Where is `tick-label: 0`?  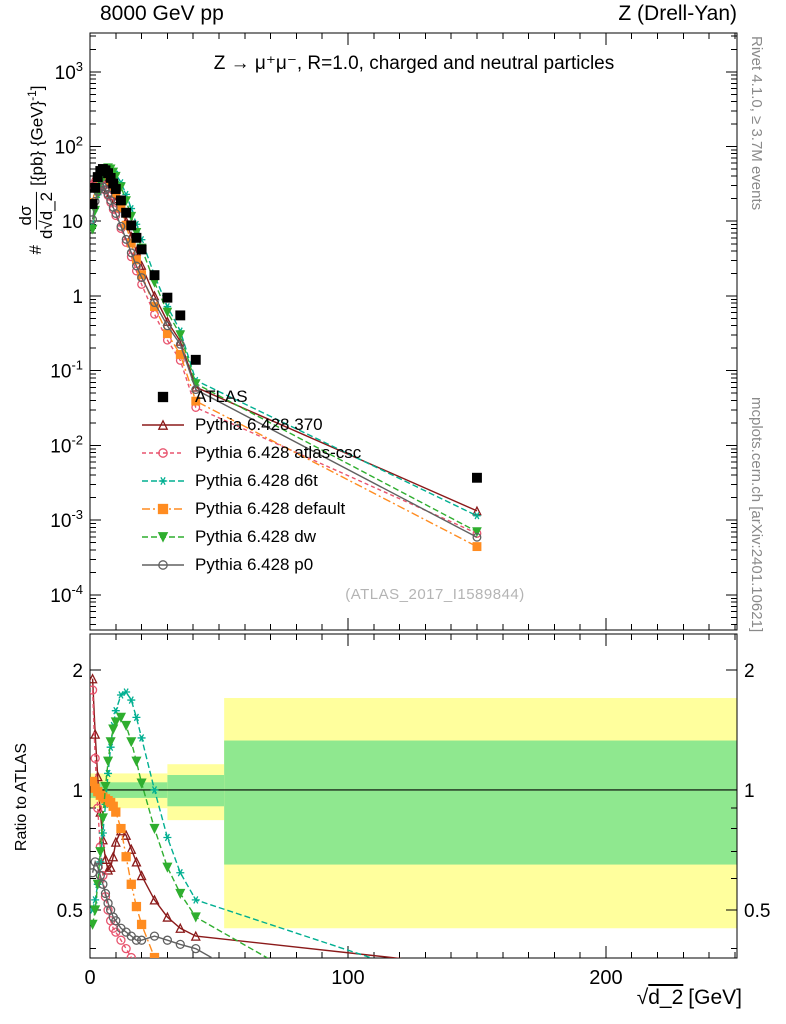
tick-label: 0 is located at coordinates (89, 978).